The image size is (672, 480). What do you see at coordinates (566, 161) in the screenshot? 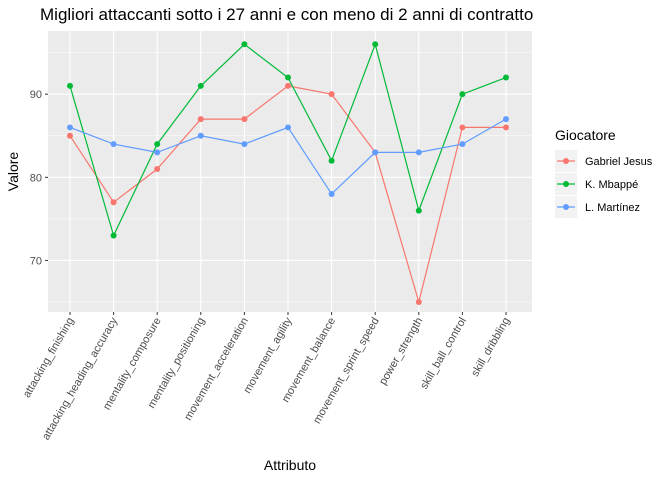
I see `legend-key-point-gabriel-jesus` at bounding box center [566, 161].